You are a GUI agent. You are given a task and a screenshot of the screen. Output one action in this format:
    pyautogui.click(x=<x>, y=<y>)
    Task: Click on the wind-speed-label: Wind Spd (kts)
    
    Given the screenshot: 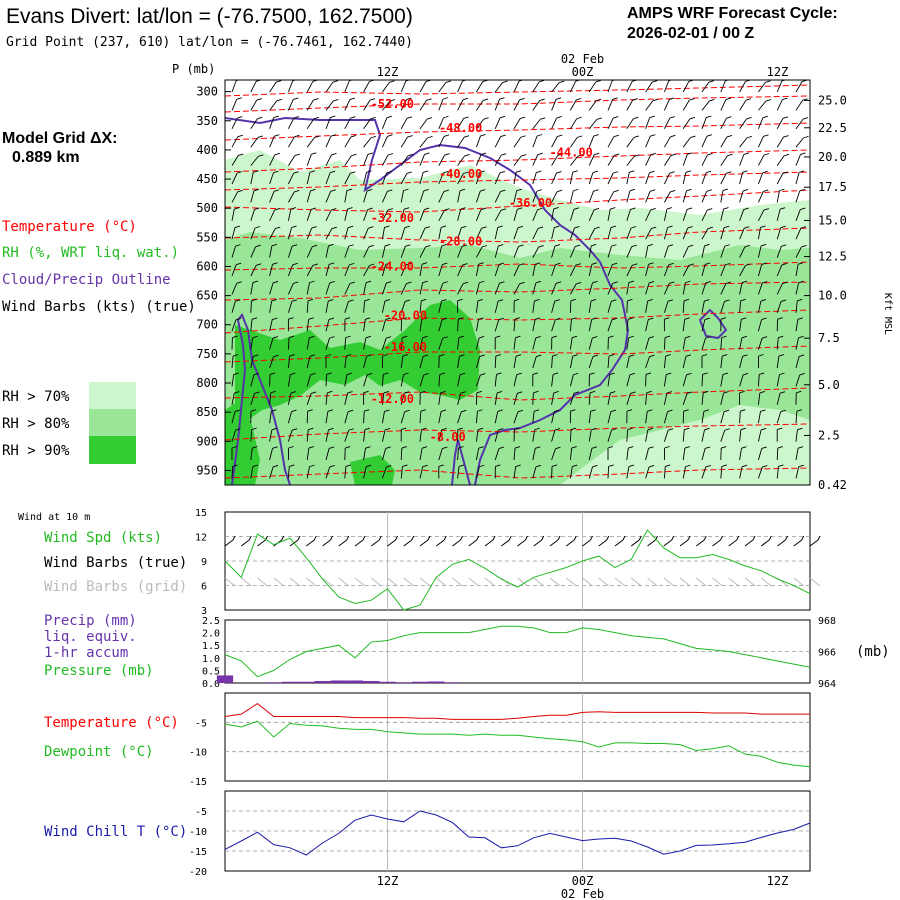 What is the action you would take?
    pyautogui.click(x=103, y=538)
    